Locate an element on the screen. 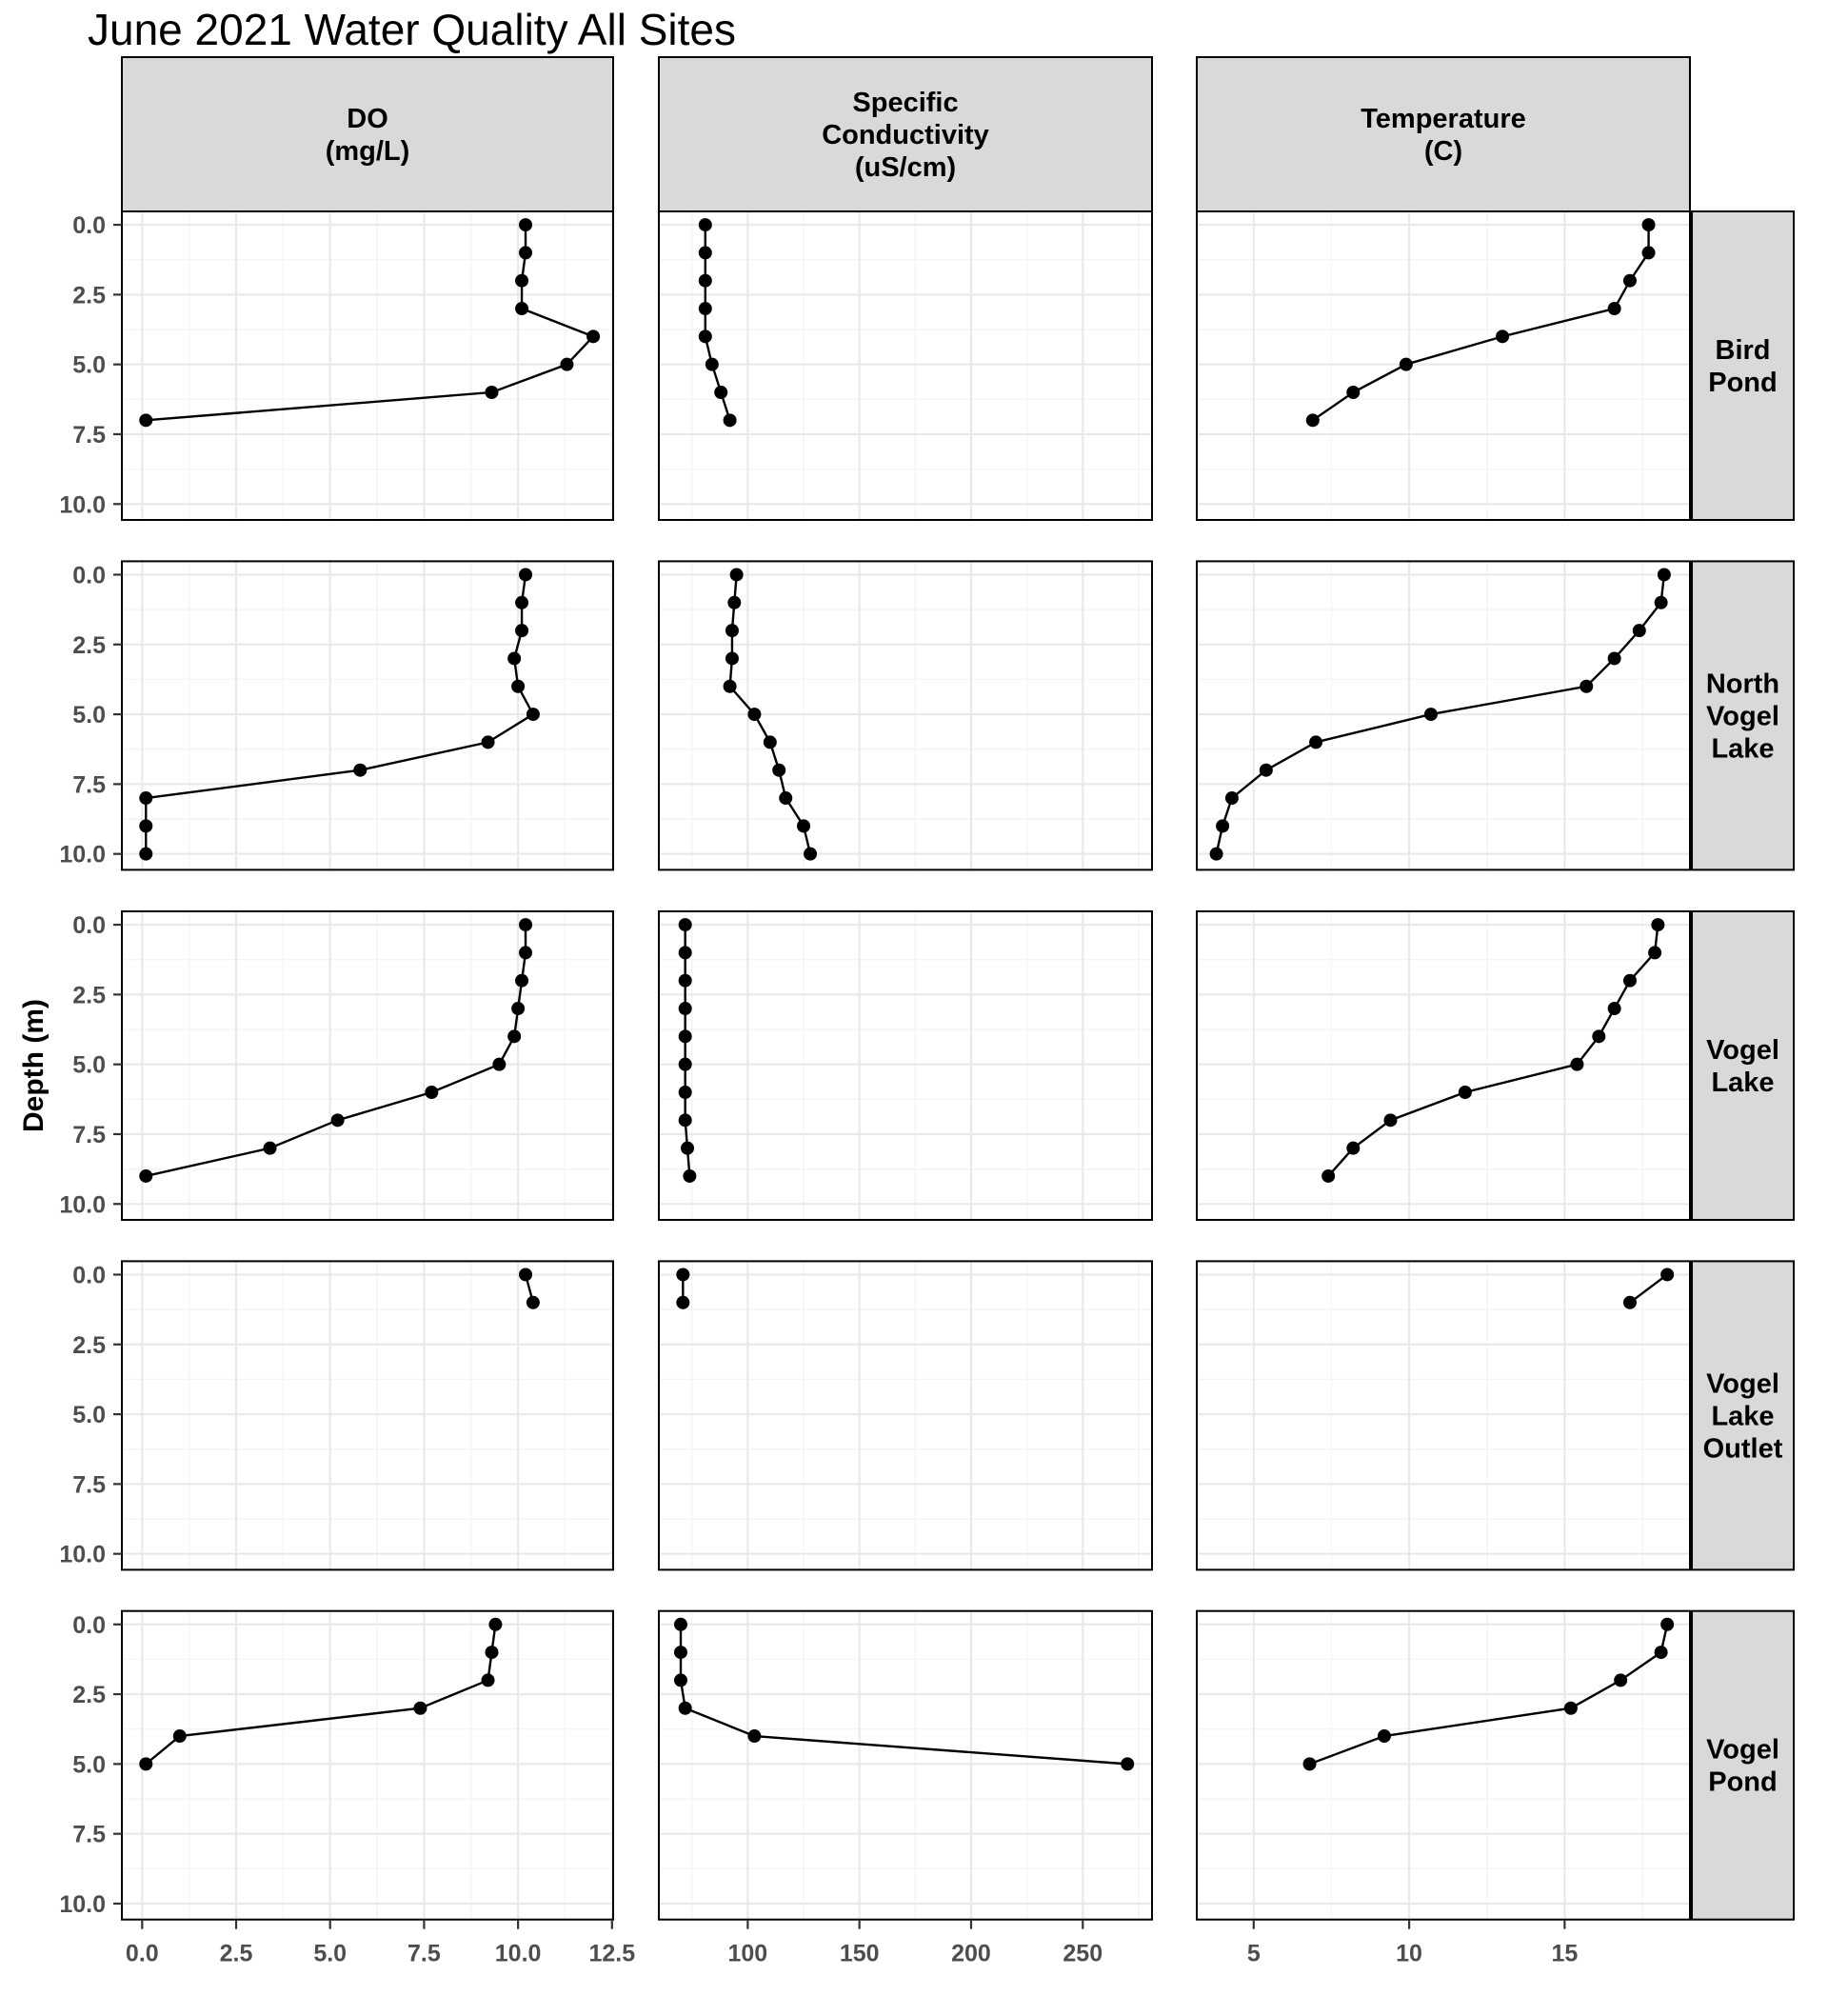 The width and height of the screenshot is (1828, 2016). chart-title: June 2021 Water Quality All Sites is located at coordinates (412, 29).